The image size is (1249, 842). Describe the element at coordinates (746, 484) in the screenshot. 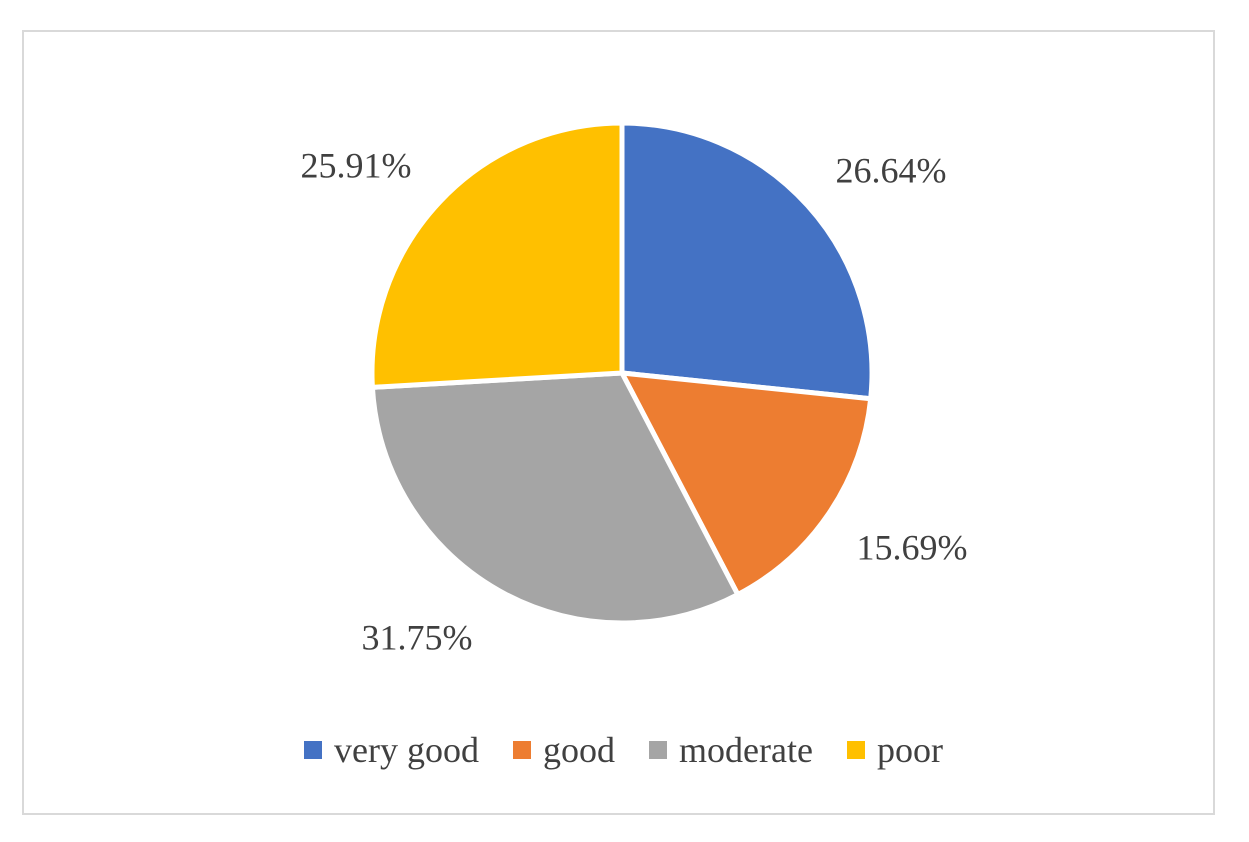

I see `pie-slice-good` at that location.